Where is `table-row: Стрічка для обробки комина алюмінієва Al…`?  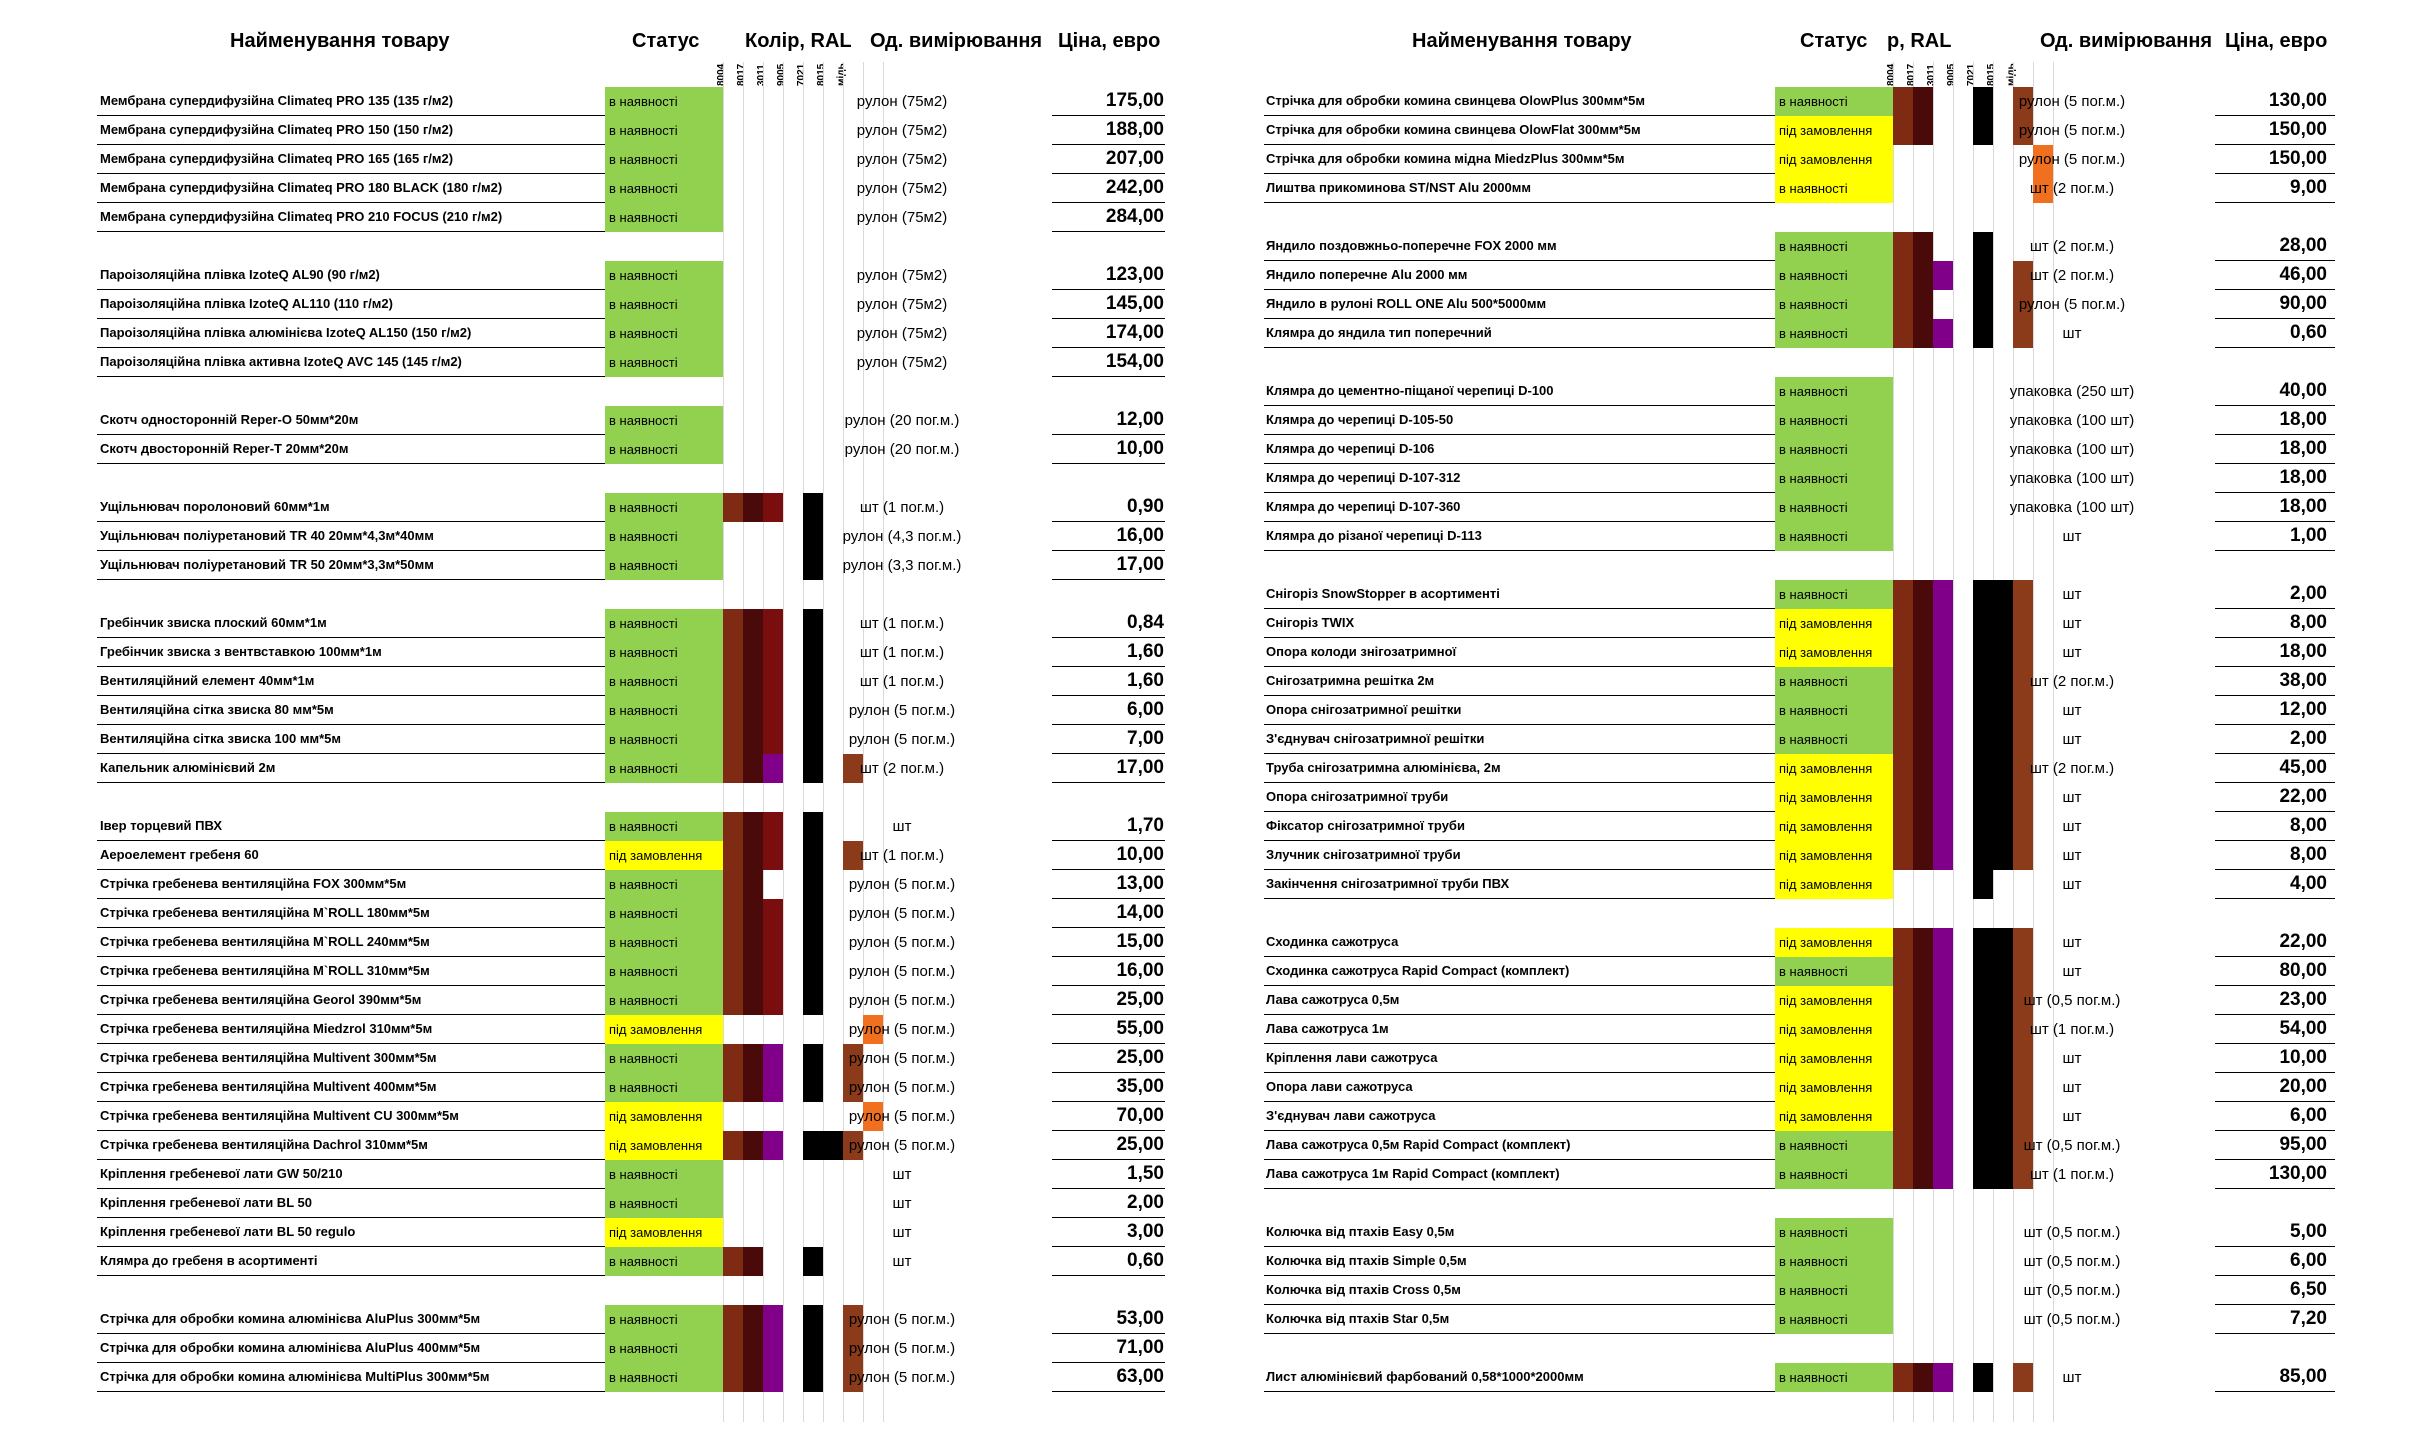
table-row: Стрічка для обробки комина алюмінієва Al… is located at coordinates (590, 1348).